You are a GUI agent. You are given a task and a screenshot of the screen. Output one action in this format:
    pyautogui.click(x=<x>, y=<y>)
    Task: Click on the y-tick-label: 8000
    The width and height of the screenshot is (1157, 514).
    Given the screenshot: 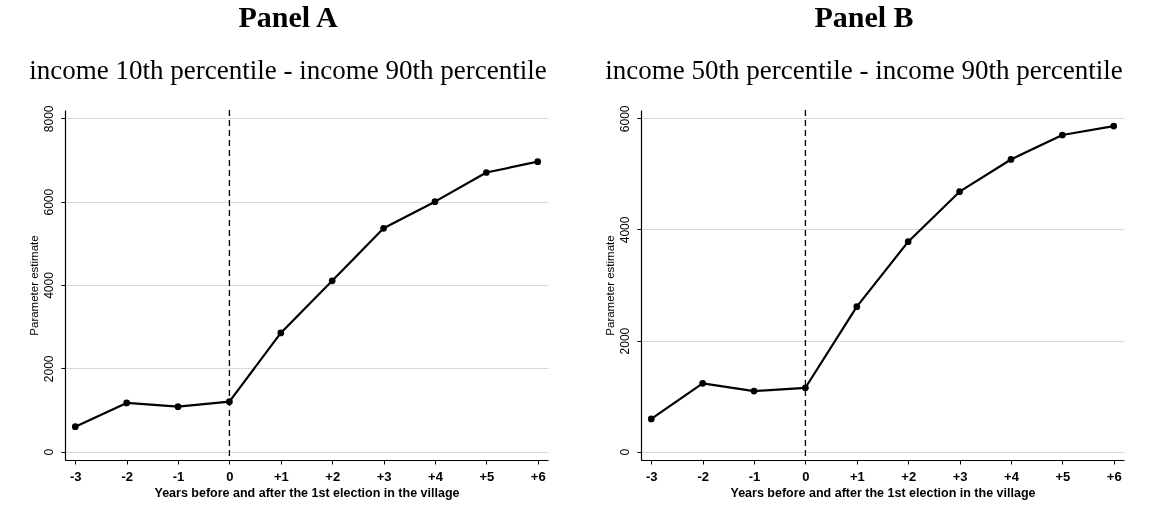 What is the action you would take?
    pyautogui.click(x=48, y=119)
    